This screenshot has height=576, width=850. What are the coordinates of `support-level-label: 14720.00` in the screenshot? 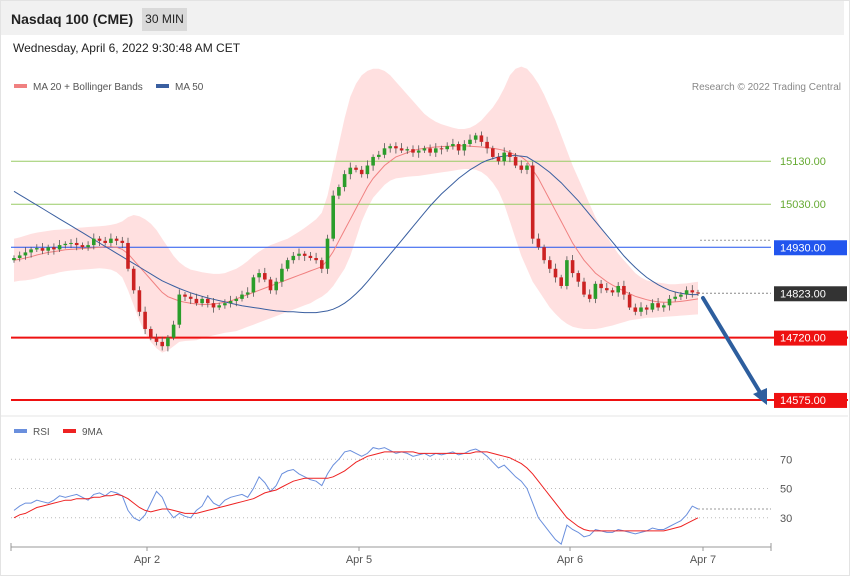 It's located at (803, 339).